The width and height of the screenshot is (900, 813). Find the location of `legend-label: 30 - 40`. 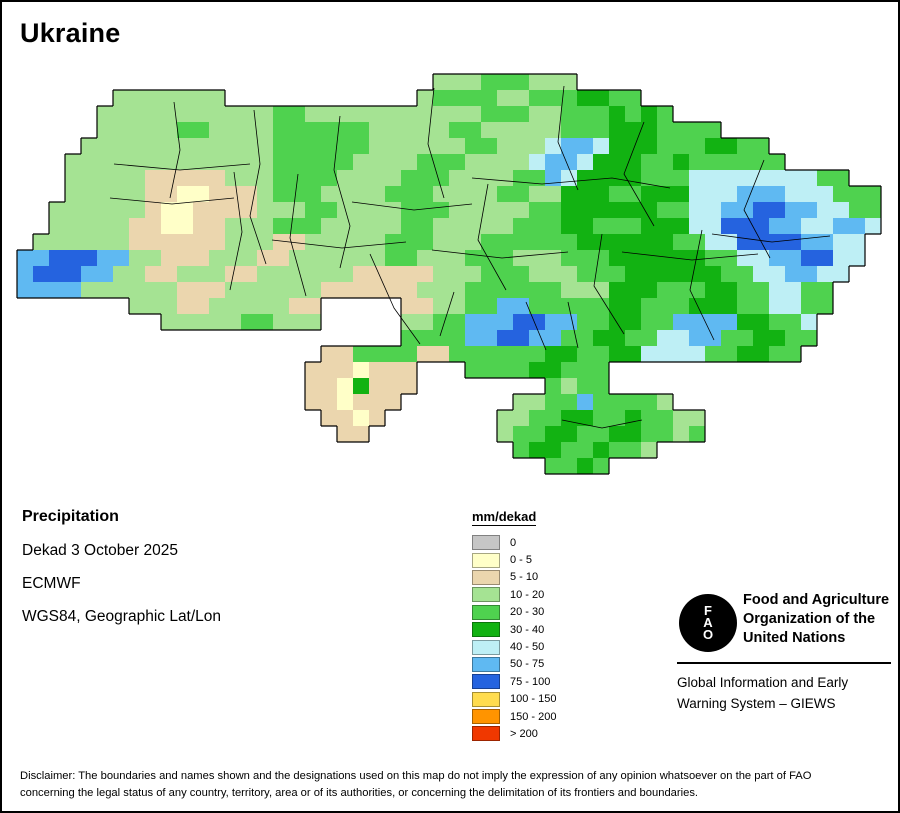

legend-label: 30 - 40 is located at coordinates (527, 629).